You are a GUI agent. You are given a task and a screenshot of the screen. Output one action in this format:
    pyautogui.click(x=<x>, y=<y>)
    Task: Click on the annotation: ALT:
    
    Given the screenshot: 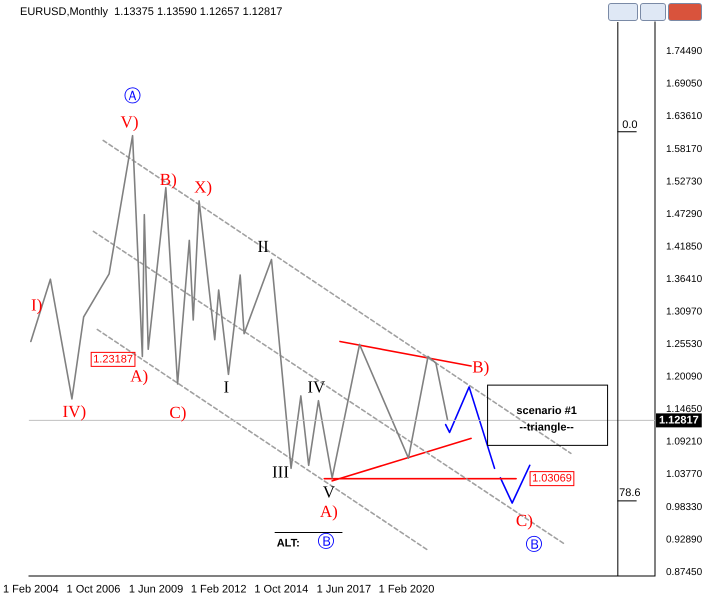 What is the action you would take?
    pyautogui.click(x=288, y=543)
    